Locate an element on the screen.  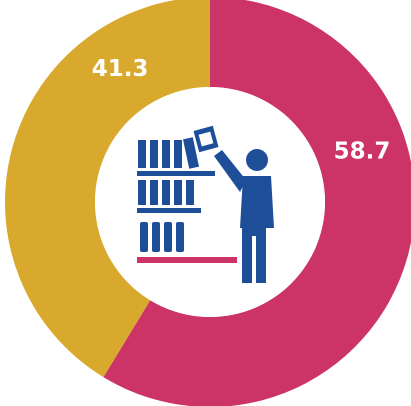
slice-value-label: 58.7 is located at coordinates (362, 152).